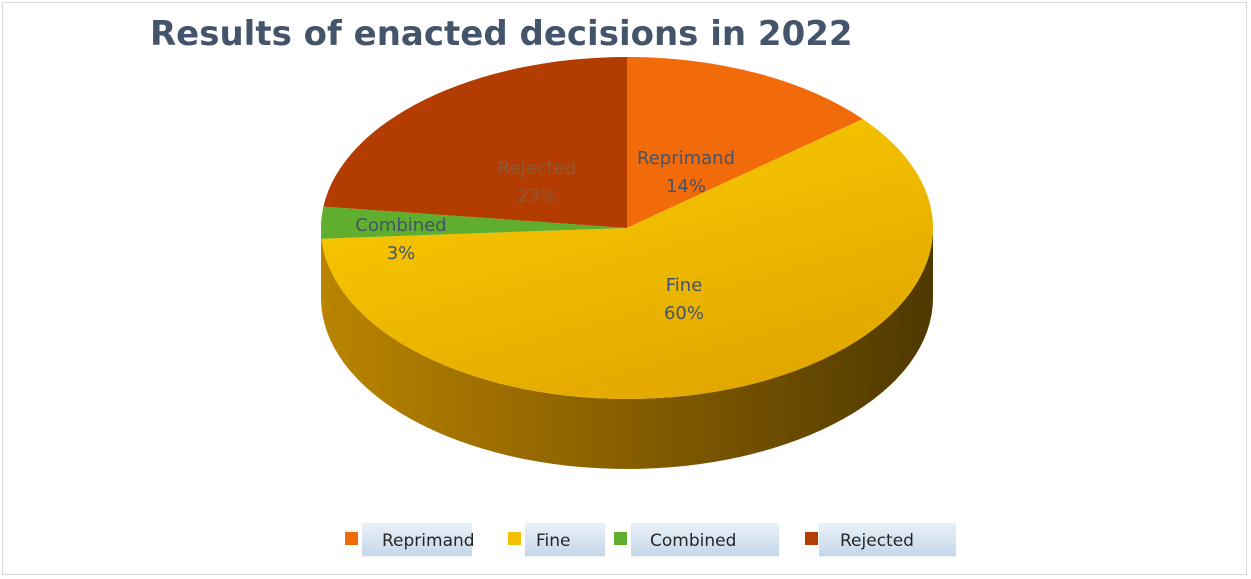 The width and height of the screenshot is (1251, 579). I want to click on legend-label-reprimand: Reprimand, so click(428, 541).